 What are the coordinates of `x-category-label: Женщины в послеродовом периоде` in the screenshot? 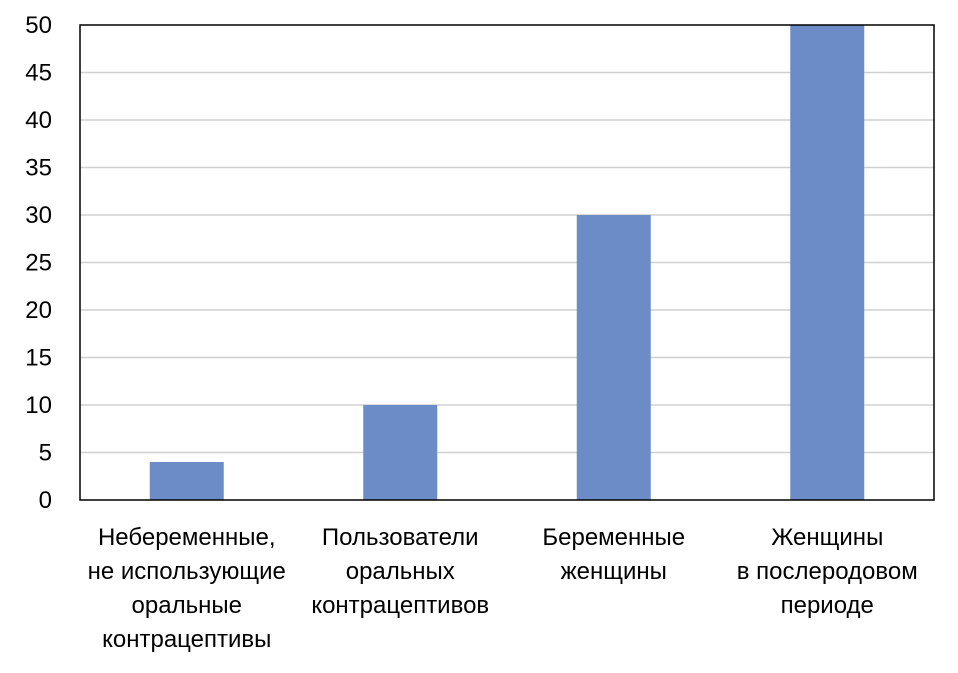 It's located at (827, 571).